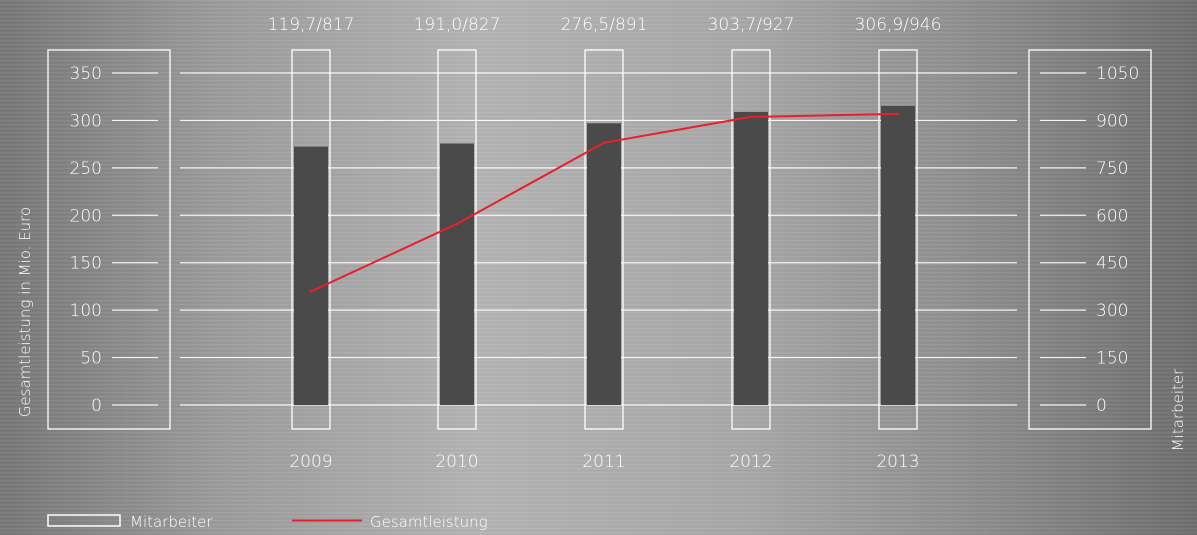 The image size is (1197, 535). I want to click on x-tick-label: 2012, so click(750, 462).